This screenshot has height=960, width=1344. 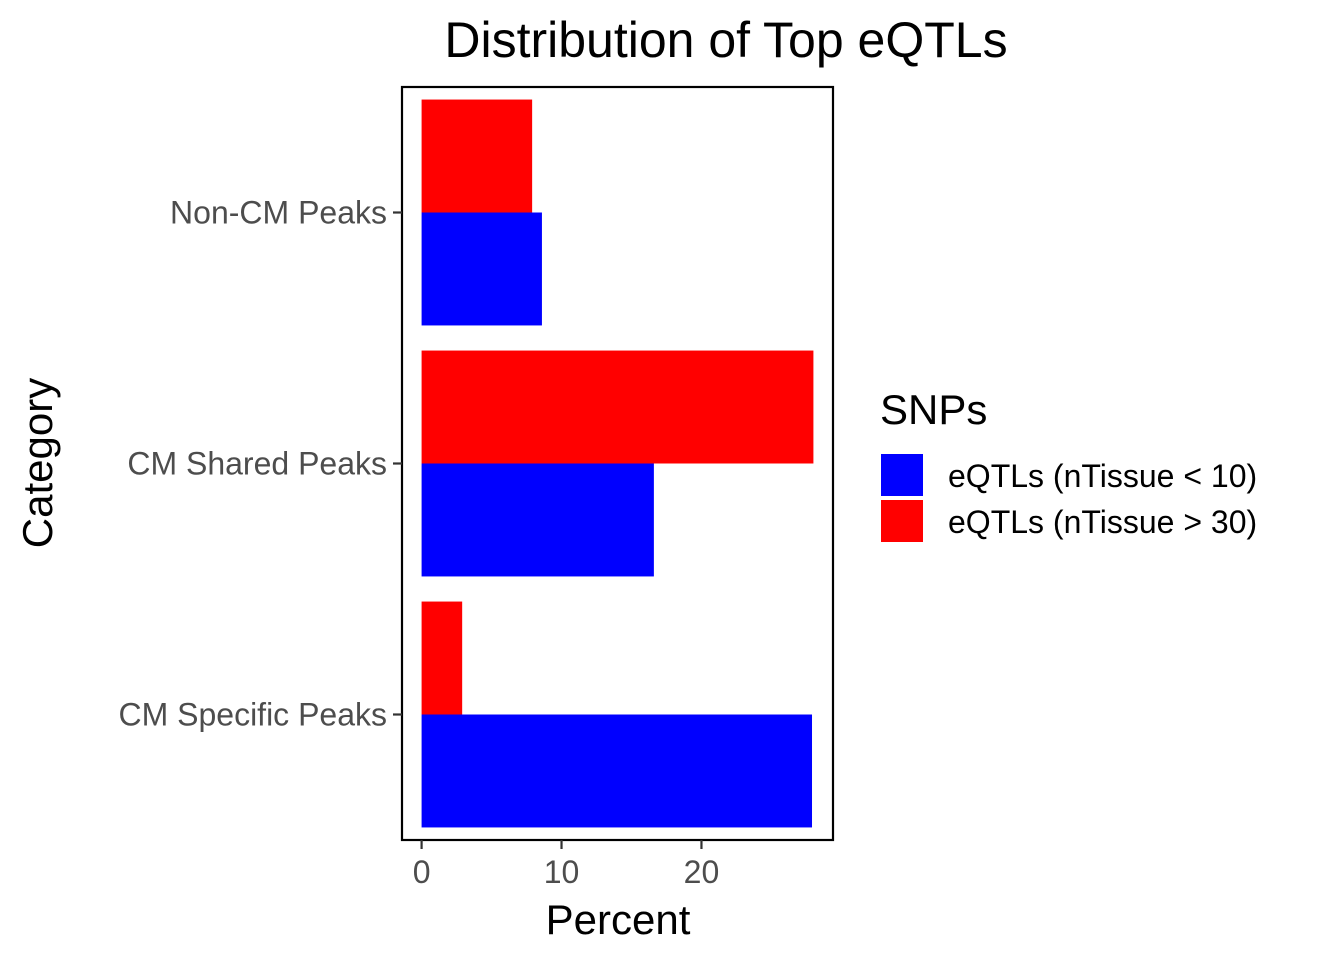 What do you see at coordinates (278, 213) in the screenshot?
I see `y-tick-label: Non-CM Peaks` at bounding box center [278, 213].